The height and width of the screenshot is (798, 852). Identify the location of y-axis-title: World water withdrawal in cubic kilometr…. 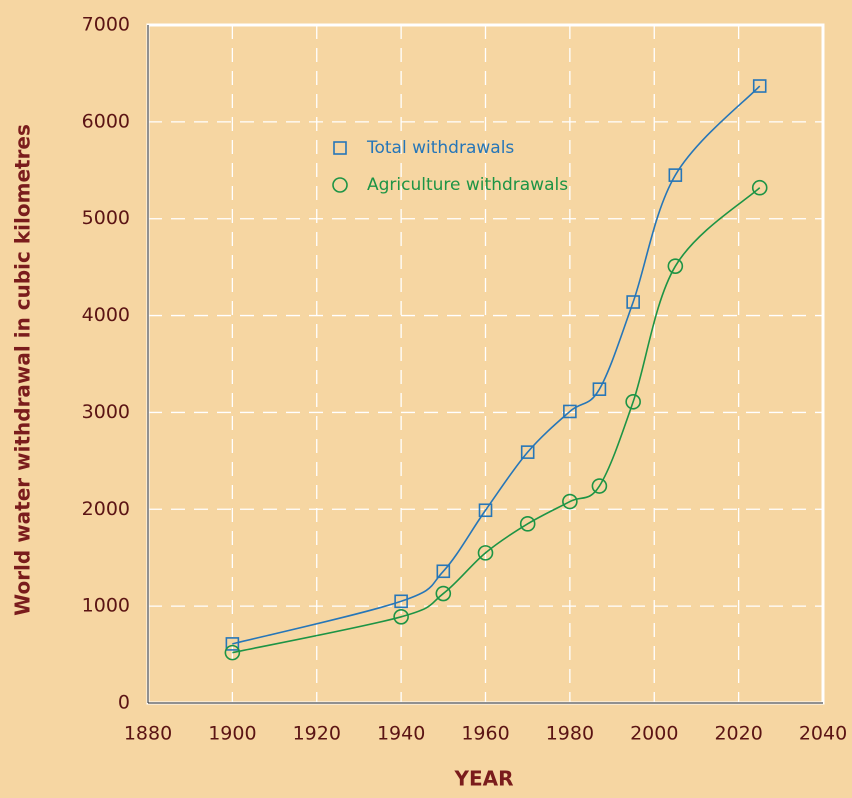
(23, 370).